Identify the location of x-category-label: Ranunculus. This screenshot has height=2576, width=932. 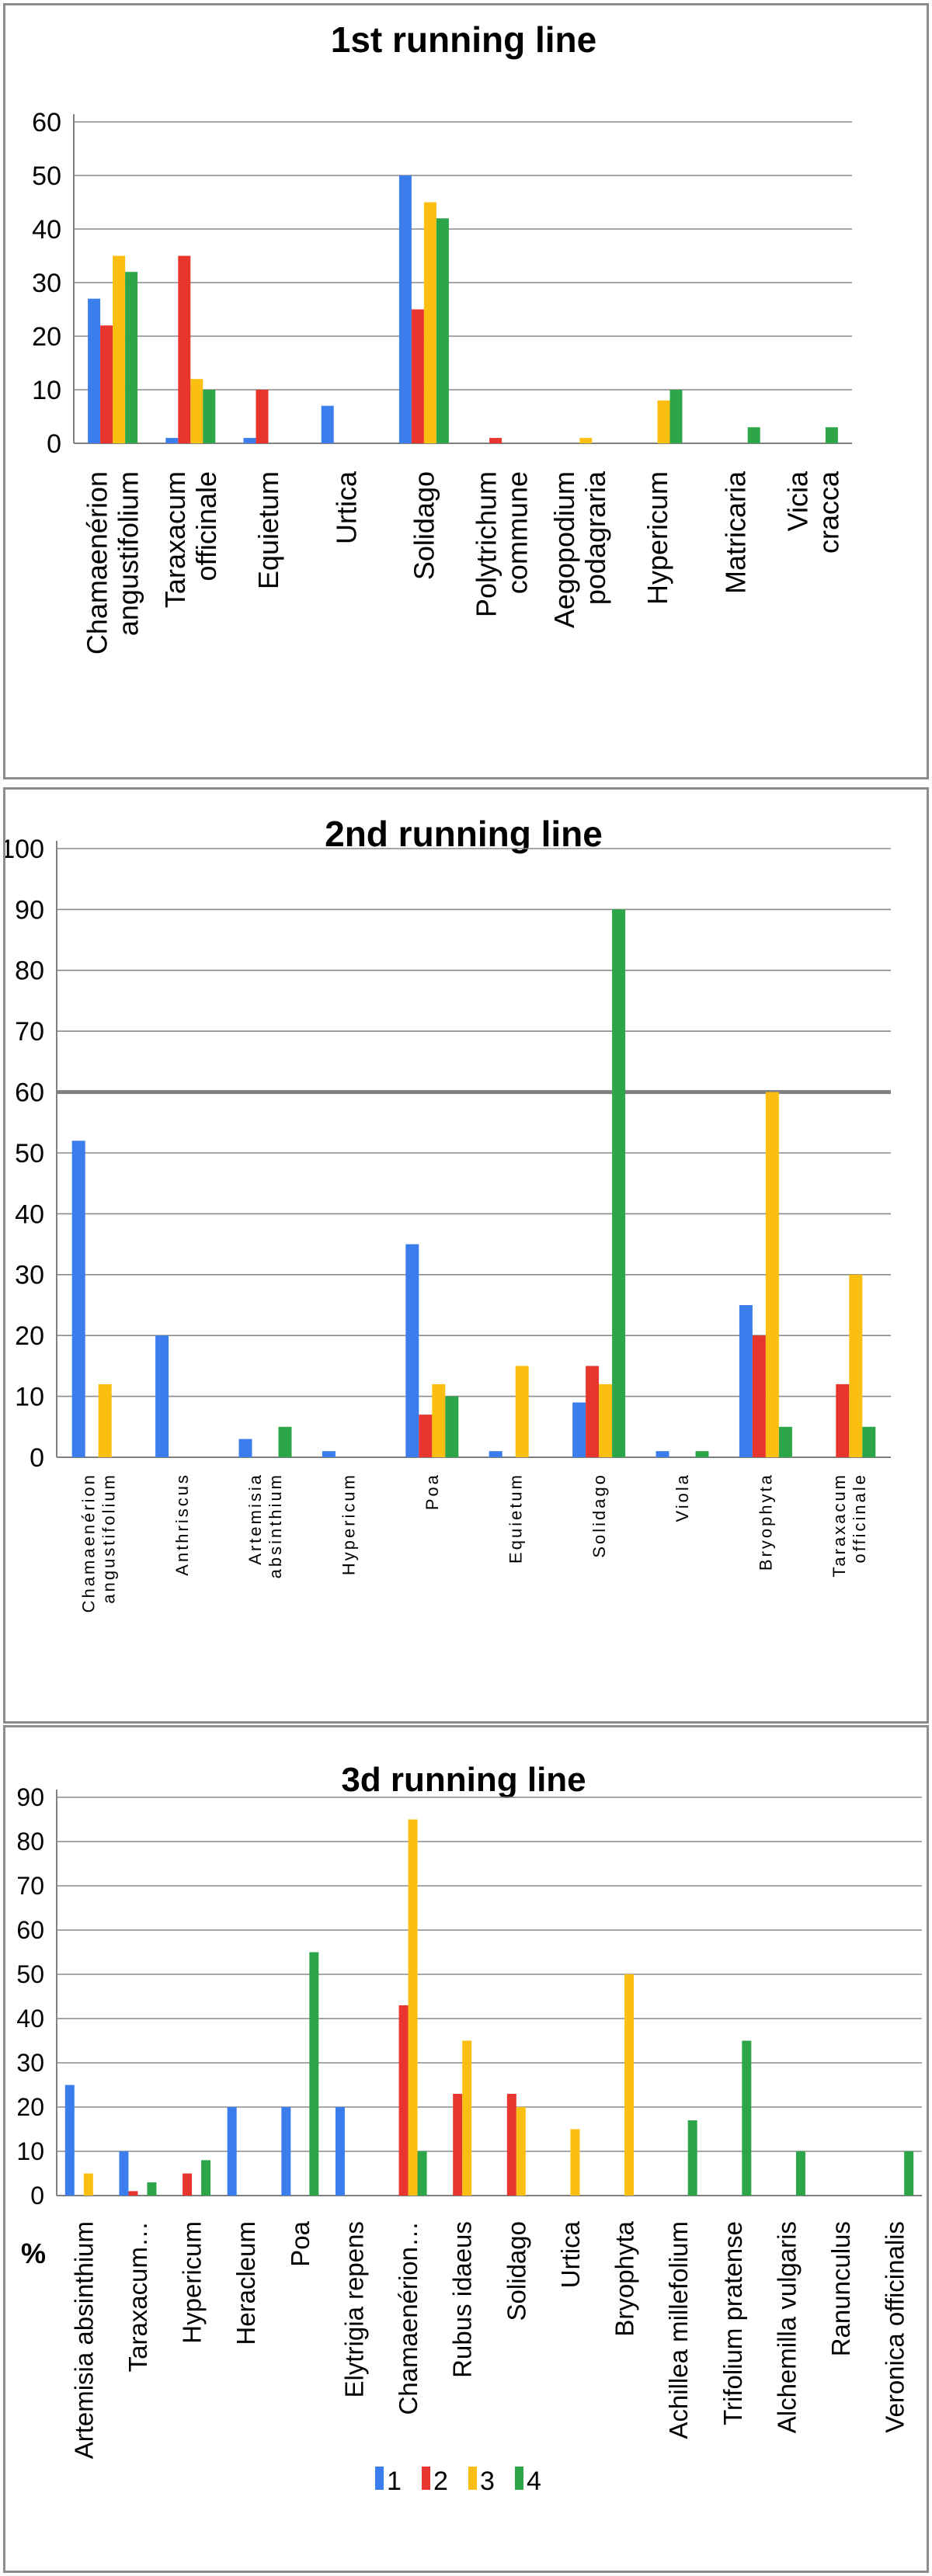
(840, 2288).